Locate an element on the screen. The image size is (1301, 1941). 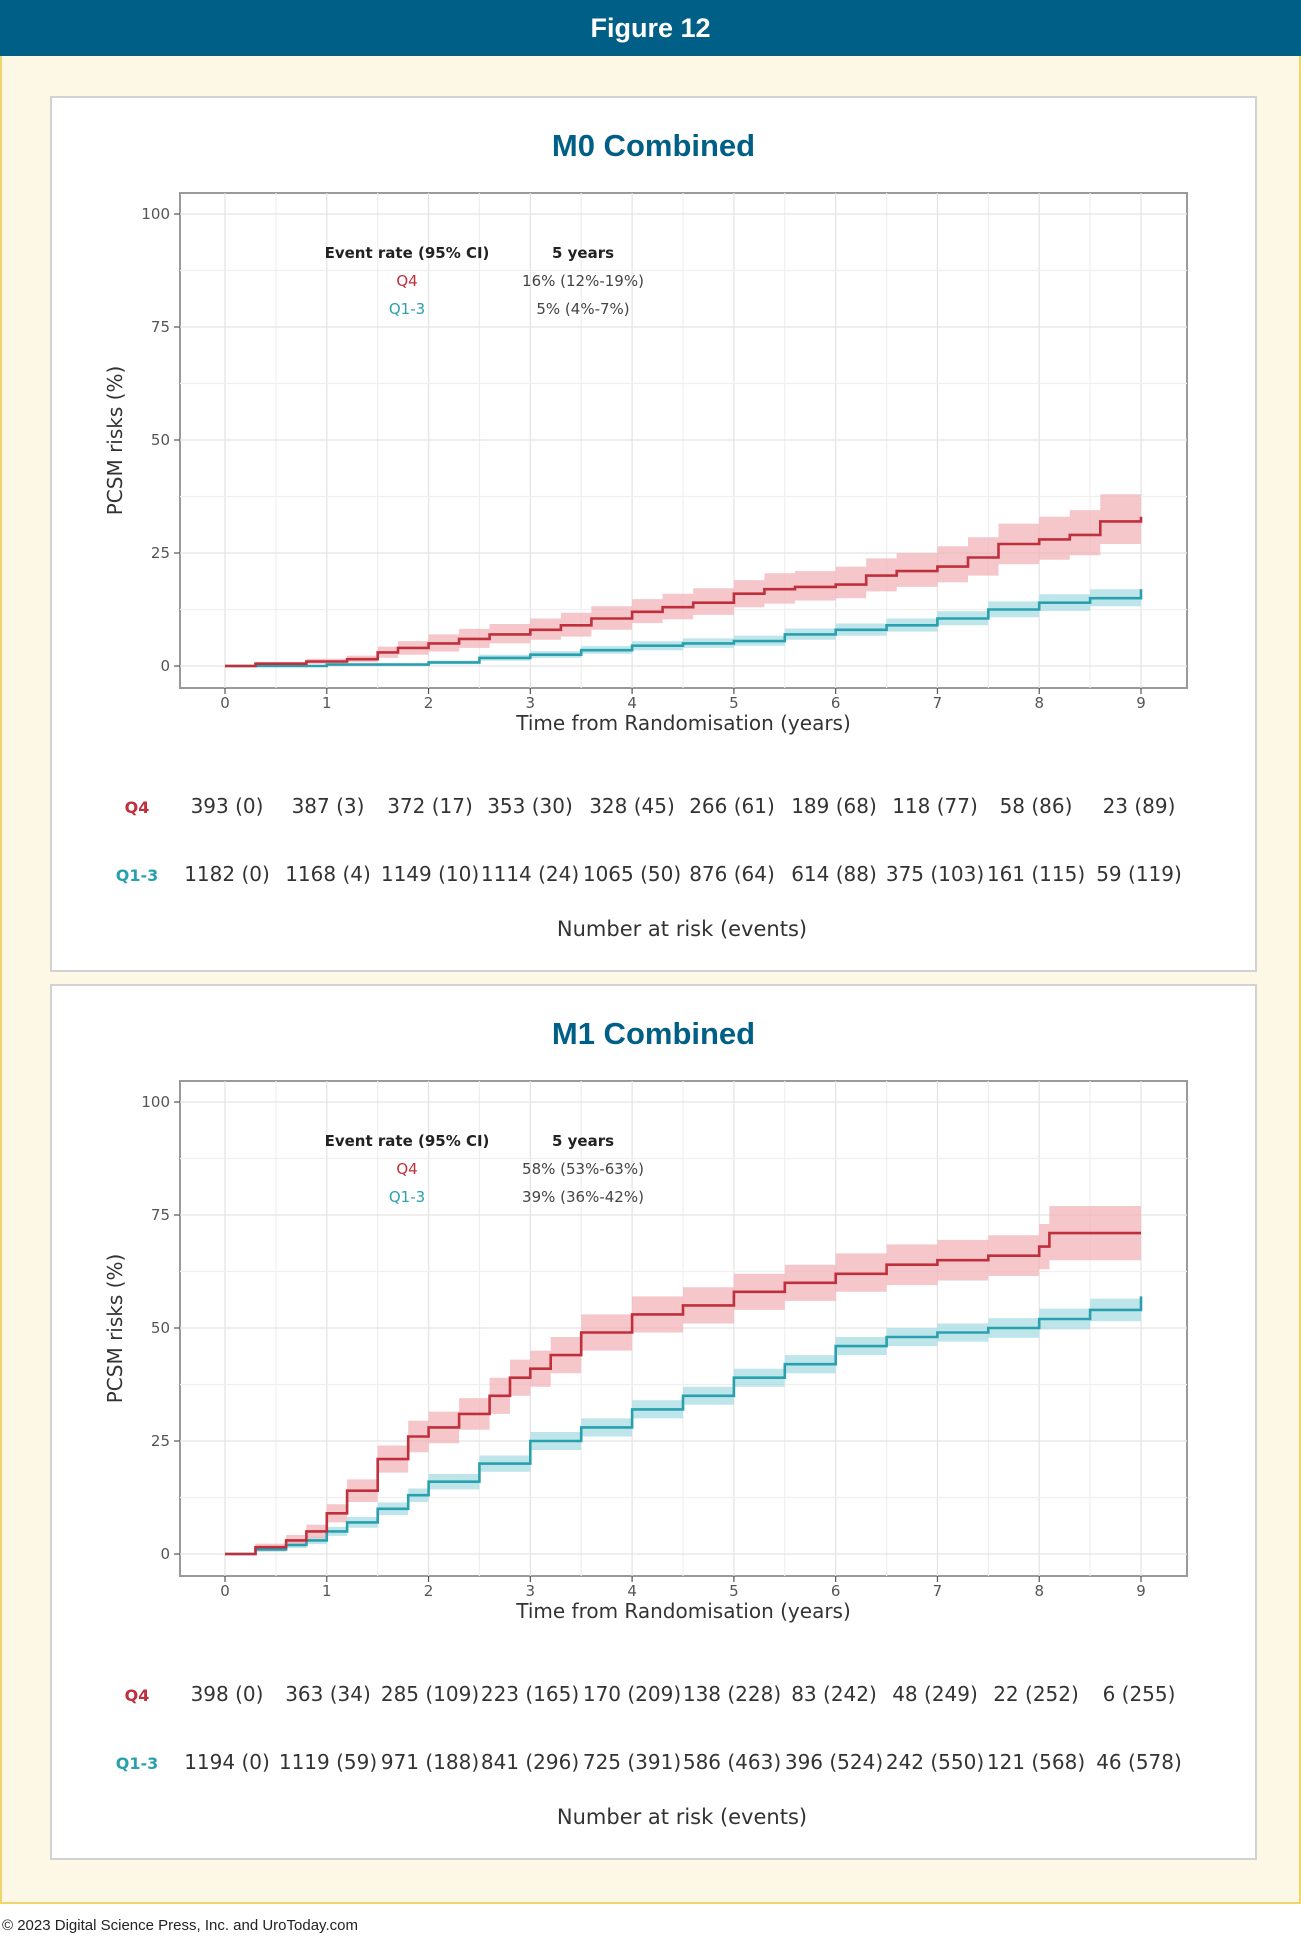
m0-x-tick-label: 0 is located at coordinates (225, 703).